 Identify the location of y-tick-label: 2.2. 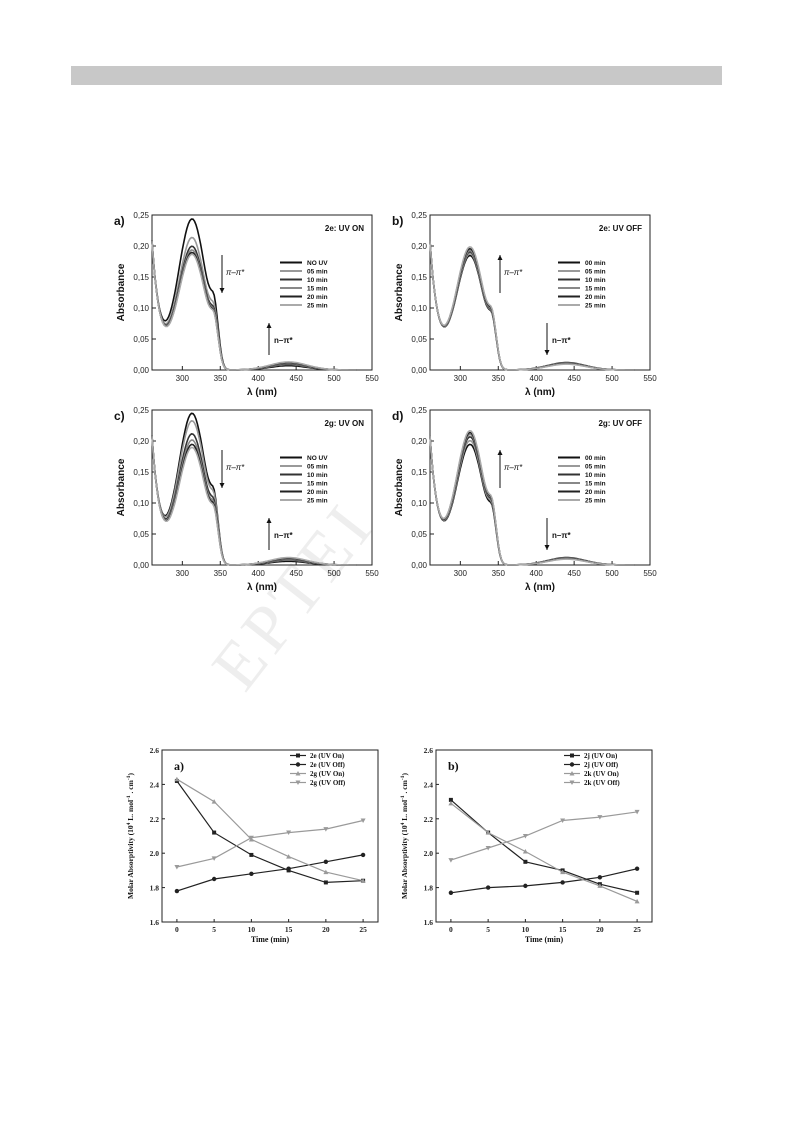
(155, 819).